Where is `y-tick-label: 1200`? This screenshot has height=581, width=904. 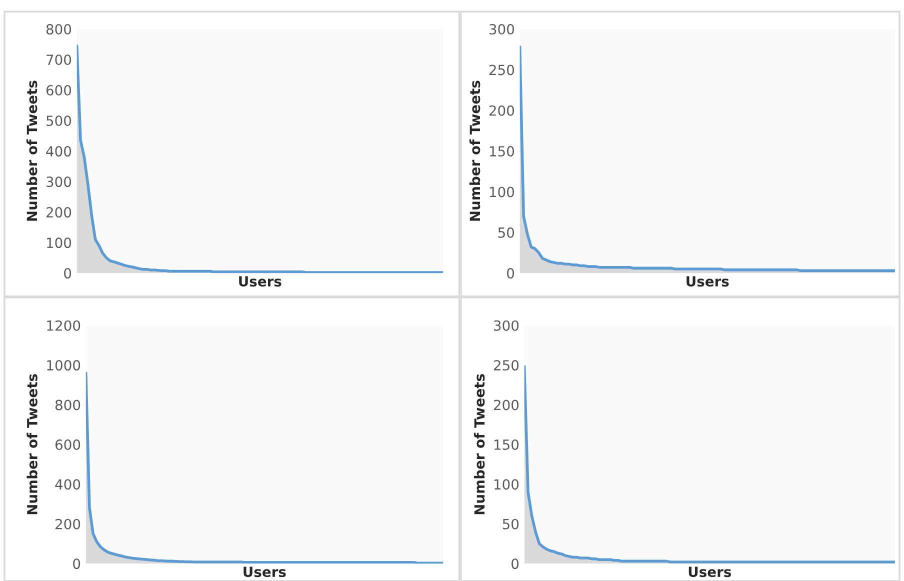 y-tick-label: 1200 is located at coordinates (63, 325).